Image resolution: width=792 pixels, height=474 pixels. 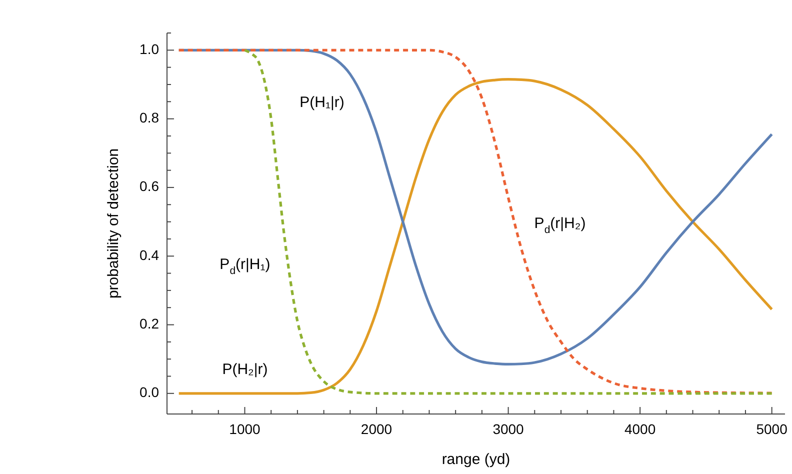 I want to click on y-tick-label: 0.6, so click(x=150, y=186).